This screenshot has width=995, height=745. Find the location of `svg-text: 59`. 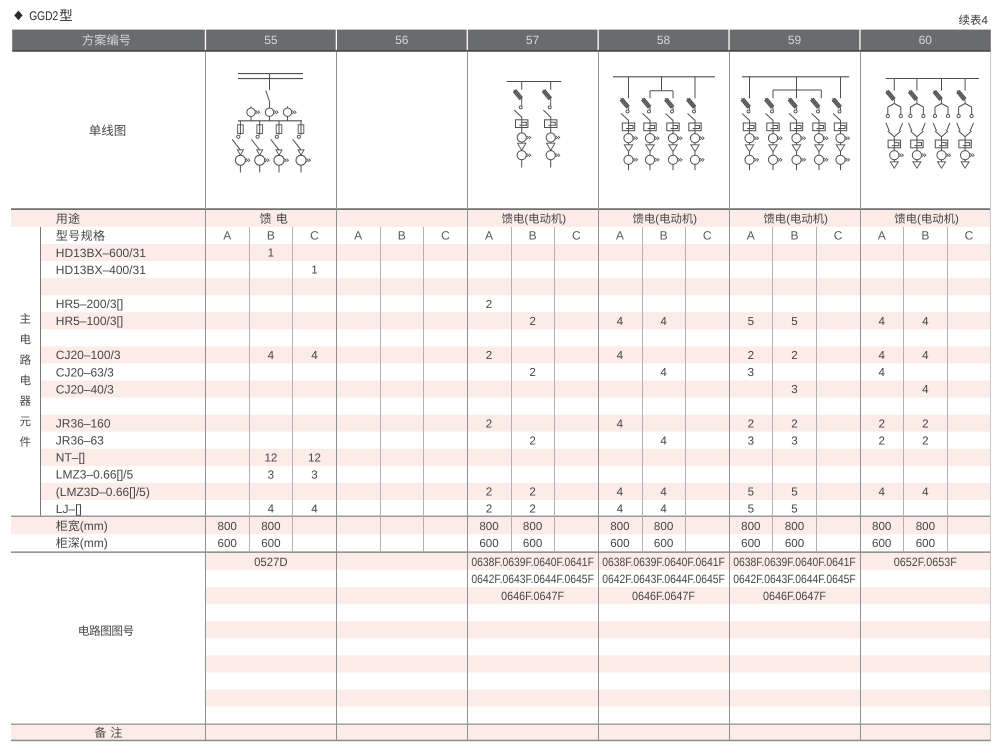

svg-text: 59 is located at coordinates (795, 40).